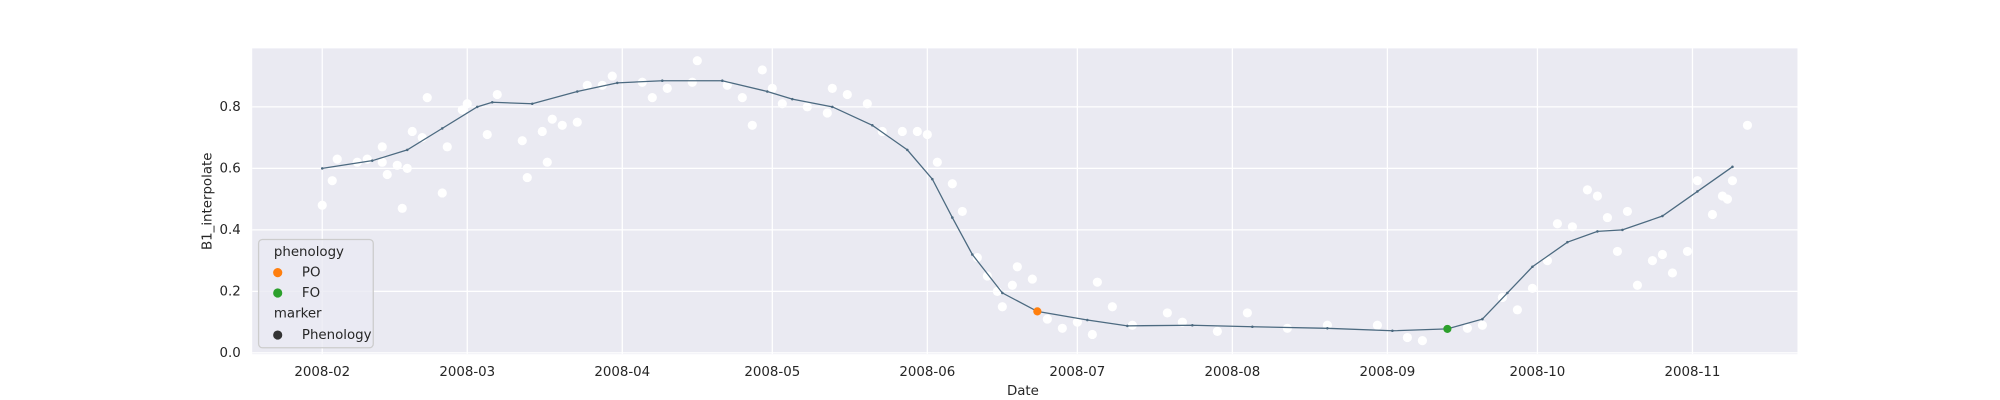  What do you see at coordinates (772, 372) in the screenshot?
I see `x-tick-label: 2008-05` at bounding box center [772, 372].